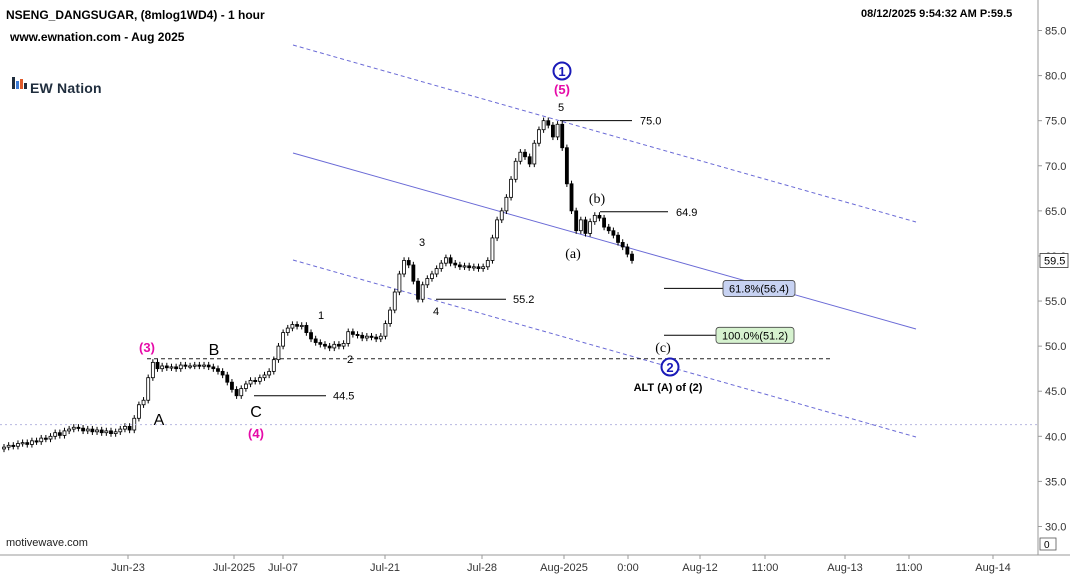 The width and height of the screenshot is (1070, 577). What do you see at coordinates (1055, 32) in the screenshot?
I see `y-tick-label: 85.0` at bounding box center [1055, 32].